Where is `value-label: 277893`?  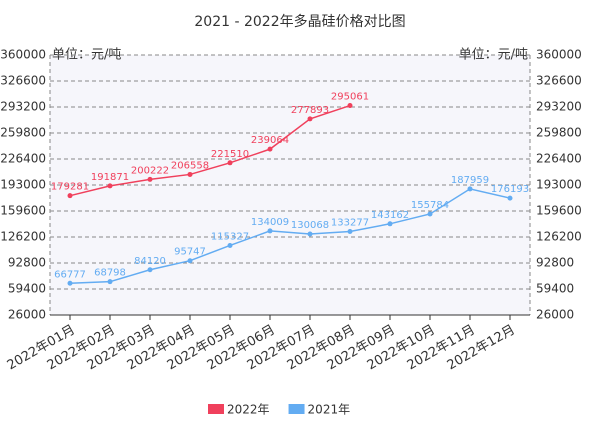
value-label: 277893 is located at coordinates (310, 110).